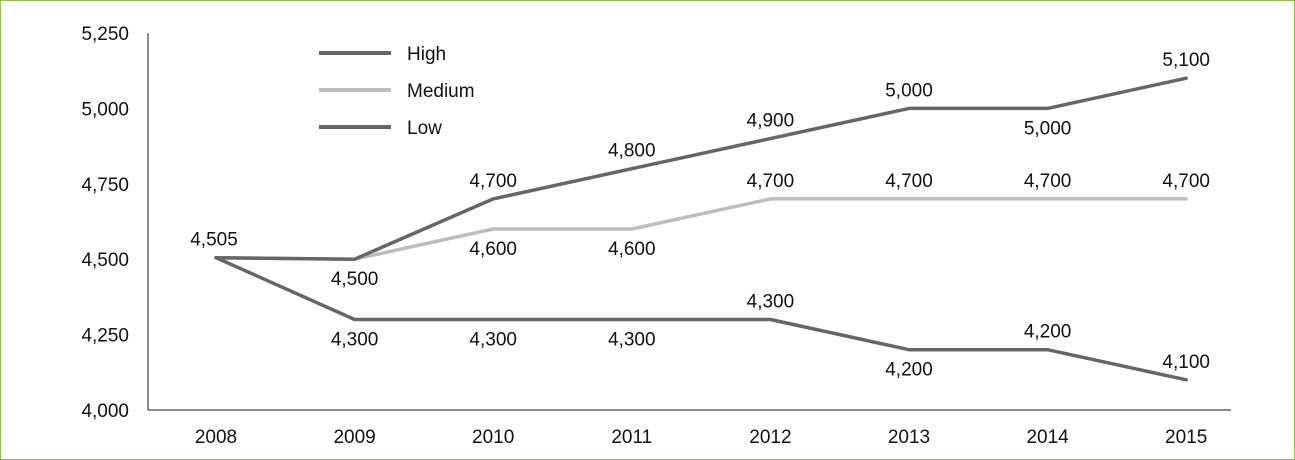 Image resolution: width=1295 pixels, height=460 pixels. Describe the element at coordinates (770, 437) in the screenshot. I see `x-tick-label: 2012` at that location.